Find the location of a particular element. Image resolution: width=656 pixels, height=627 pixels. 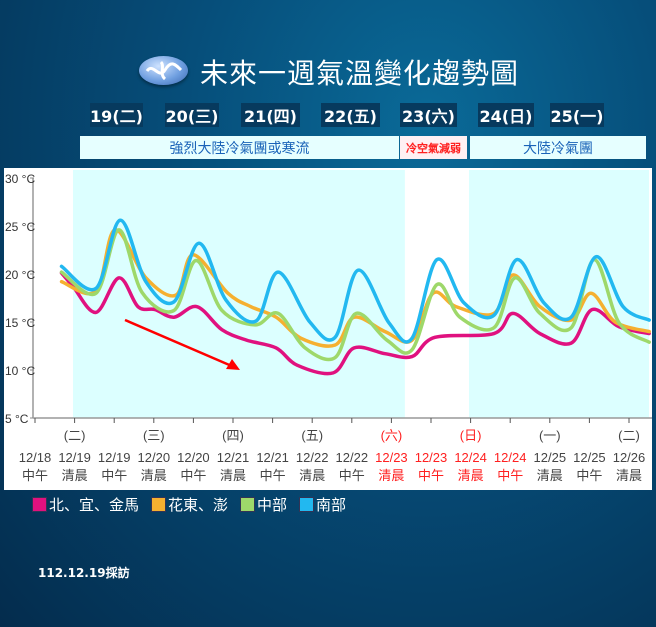

x-tick-label-group: (二) 12/19 清晨 is located at coordinates (74, 455).